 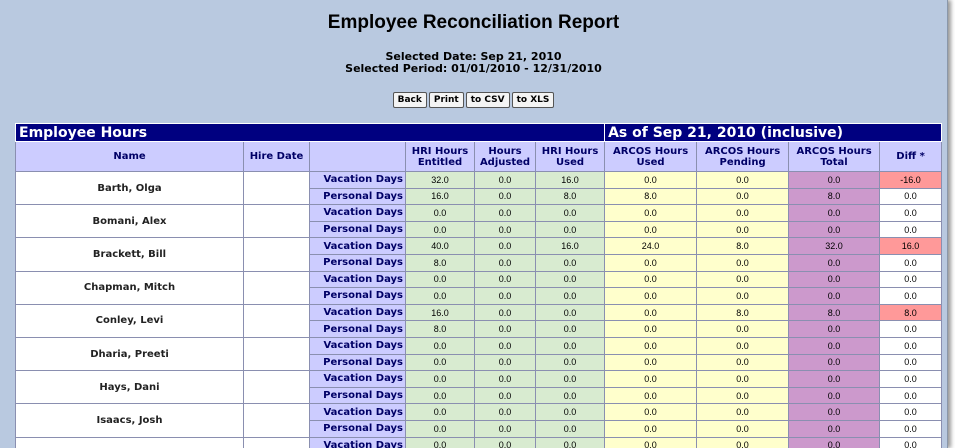 What do you see at coordinates (310, 132) in the screenshot?
I see `section-title: Employee Hours` at bounding box center [310, 132].